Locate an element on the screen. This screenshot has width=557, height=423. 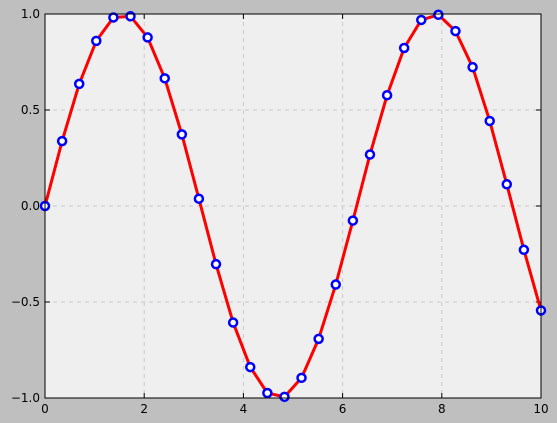
y-tick-label: 1.0 is located at coordinates (30, 14).